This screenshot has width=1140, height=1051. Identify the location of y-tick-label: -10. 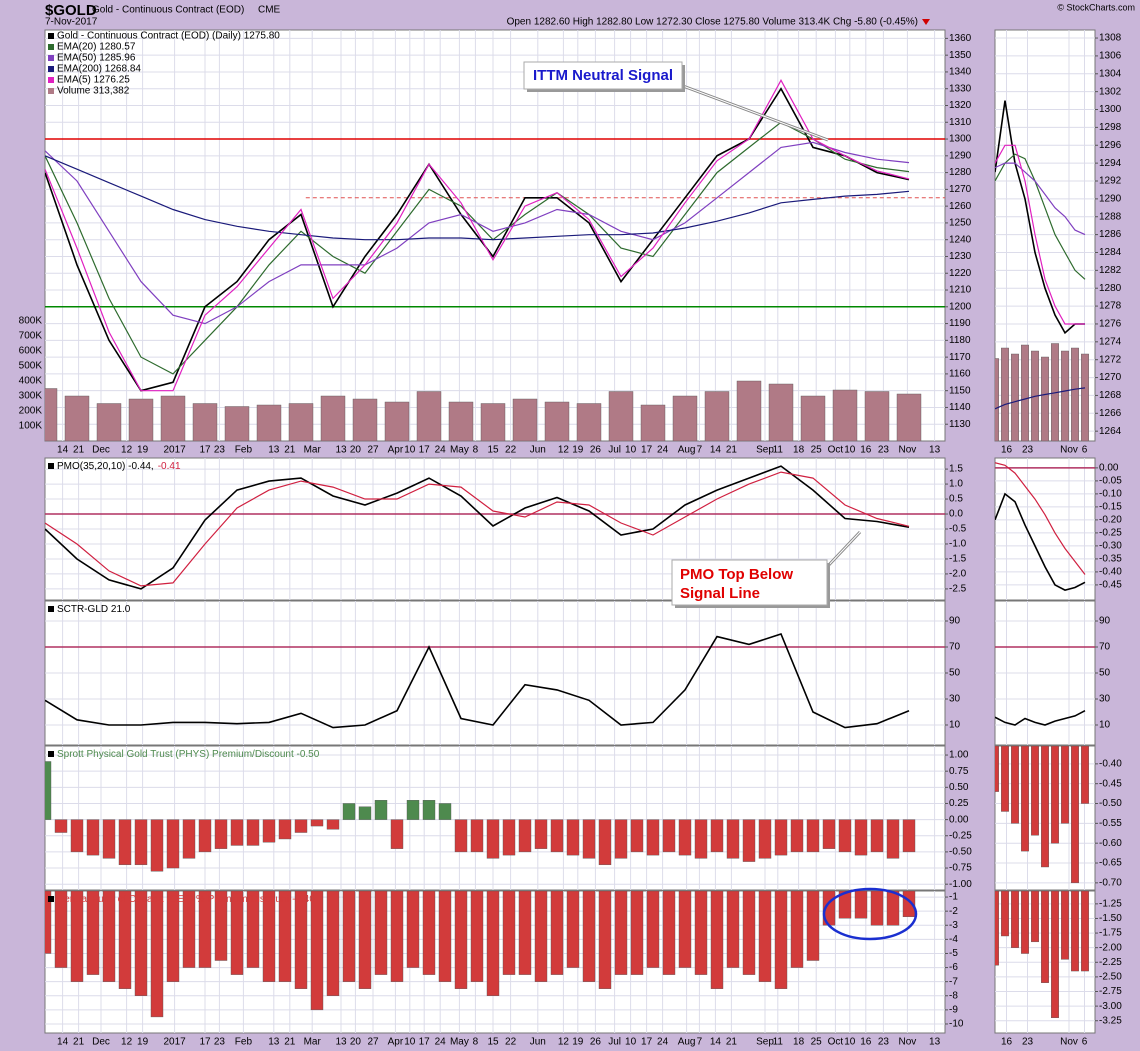
(956, 1024).